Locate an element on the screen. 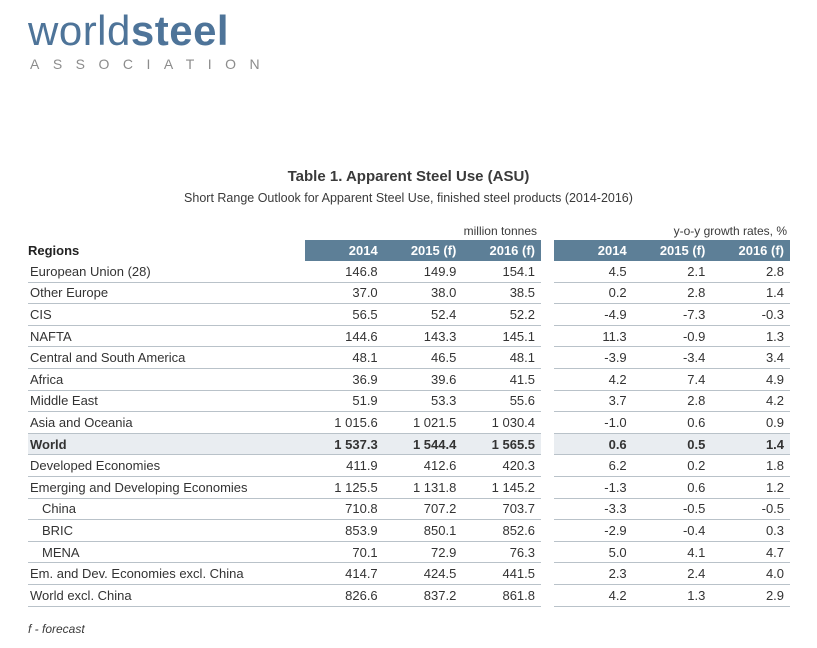  growth-2016f-value: 1.2 is located at coordinates (775, 487).